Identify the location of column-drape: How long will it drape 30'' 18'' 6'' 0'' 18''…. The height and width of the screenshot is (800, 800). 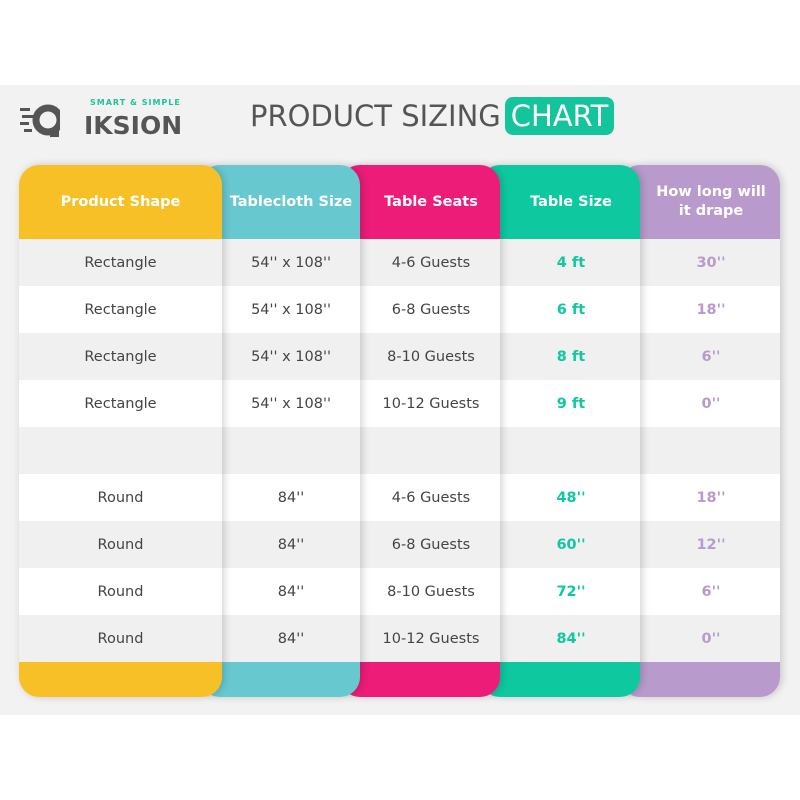
(700, 431).